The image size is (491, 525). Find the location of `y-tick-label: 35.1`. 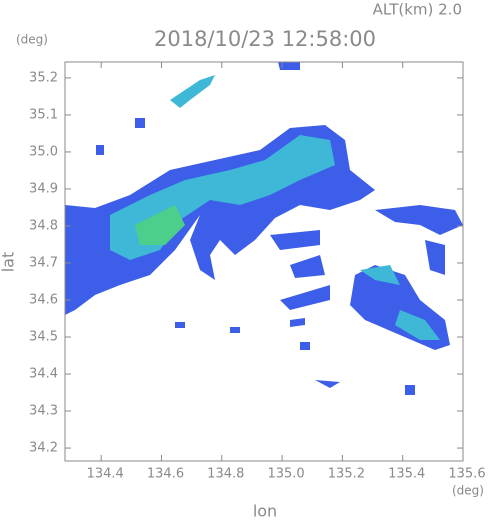

y-tick-label: 35.1 is located at coordinates (43, 114).